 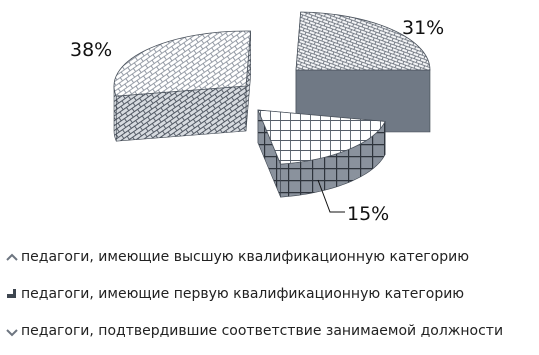 I want to click on pie-slice-label: 31%, so click(x=423, y=28).